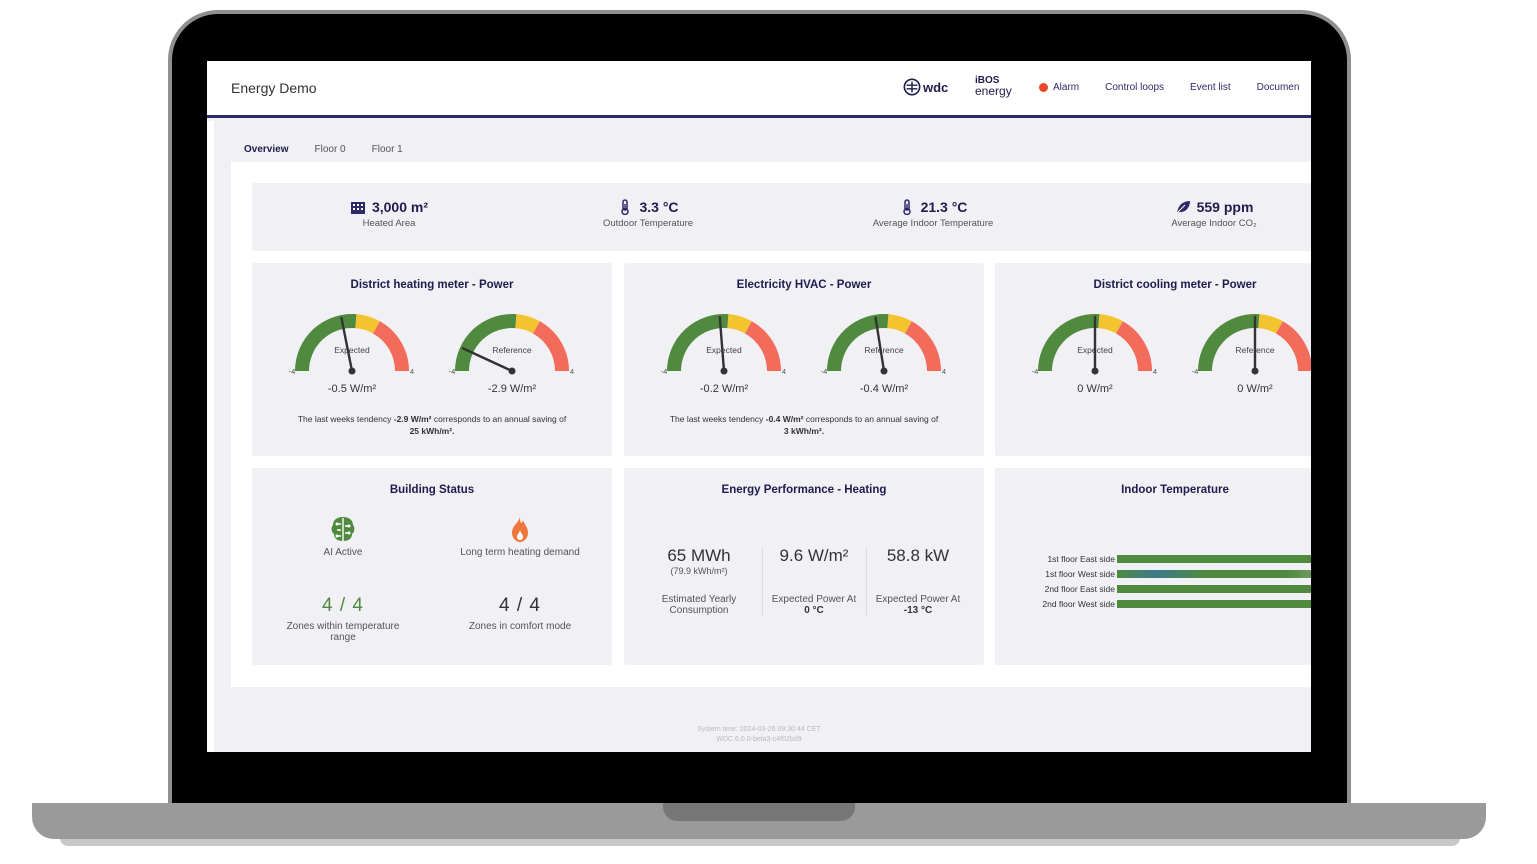 Image resolution: width=1537 pixels, height=864 pixels. What do you see at coordinates (357, 208) in the screenshot?
I see `building-icon` at bounding box center [357, 208].